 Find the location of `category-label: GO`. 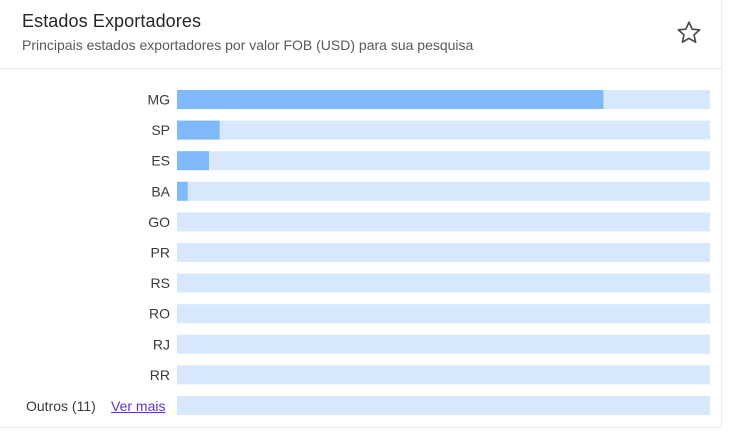

category-label: GO is located at coordinates (159, 222).